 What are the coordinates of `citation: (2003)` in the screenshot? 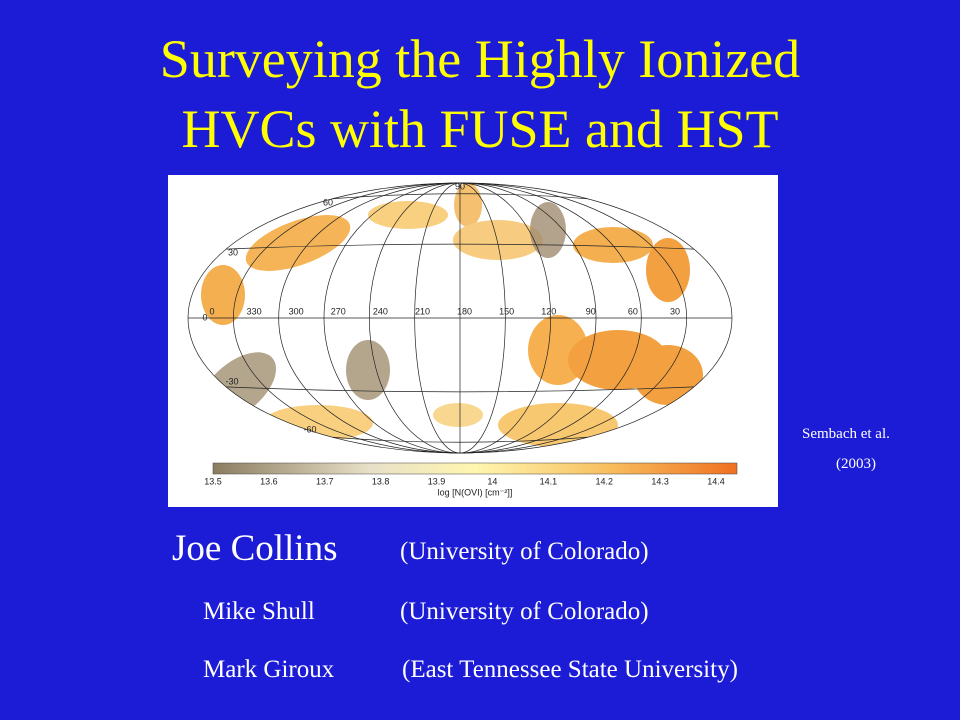 It's located at (856, 464).